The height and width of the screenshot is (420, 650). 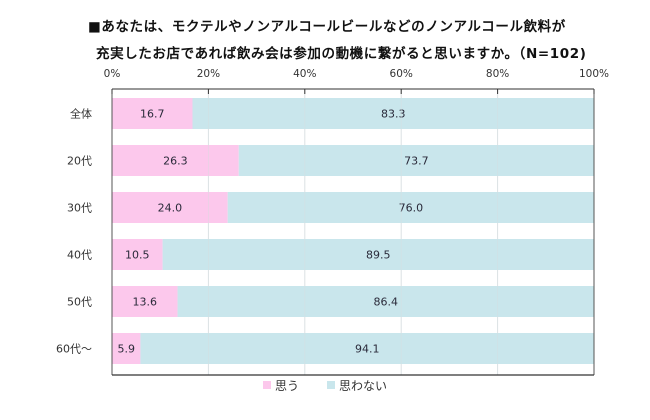 I want to click on x-tick-label: 60%, so click(x=401, y=74).